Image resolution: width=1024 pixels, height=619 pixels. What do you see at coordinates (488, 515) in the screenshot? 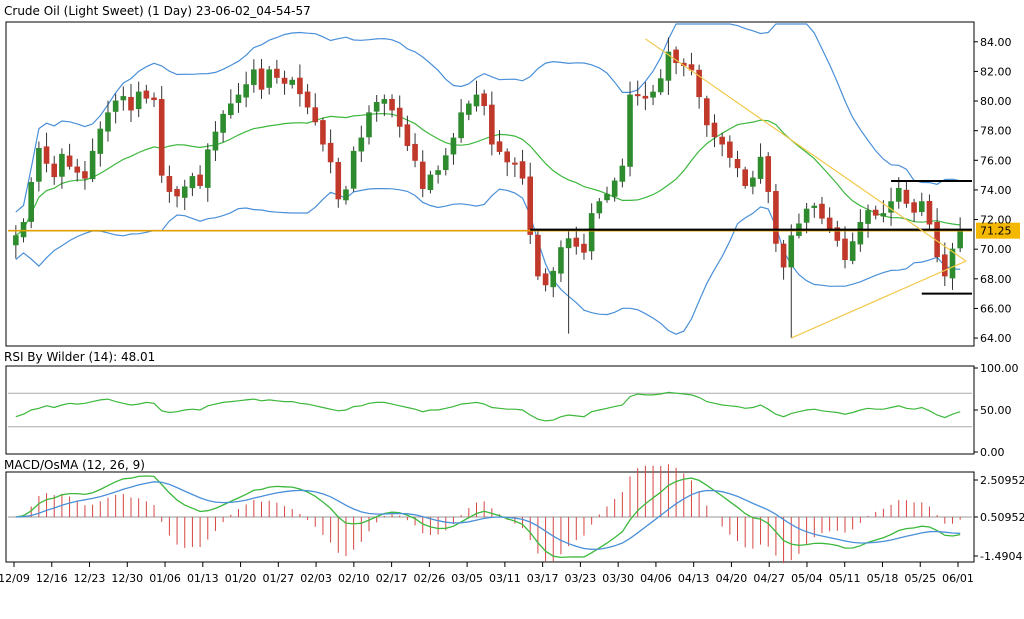
I see `macd-signal-line` at bounding box center [488, 515].